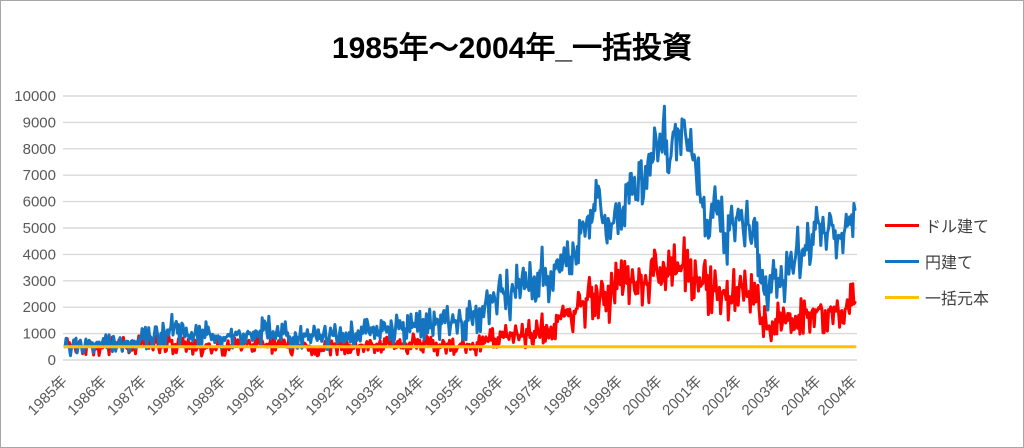 This screenshot has height=448, width=1024. What do you see at coordinates (39, 202) in the screenshot?
I see `svg-text: 6000` at bounding box center [39, 202].